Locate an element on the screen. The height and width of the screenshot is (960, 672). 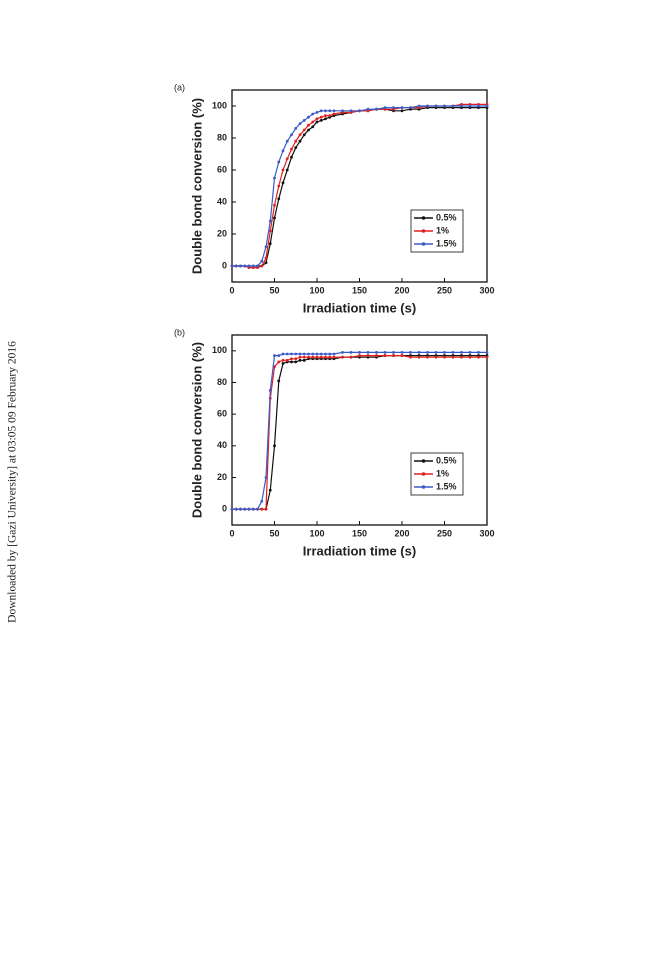
x-tick-label: 100 is located at coordinates (316, 290).